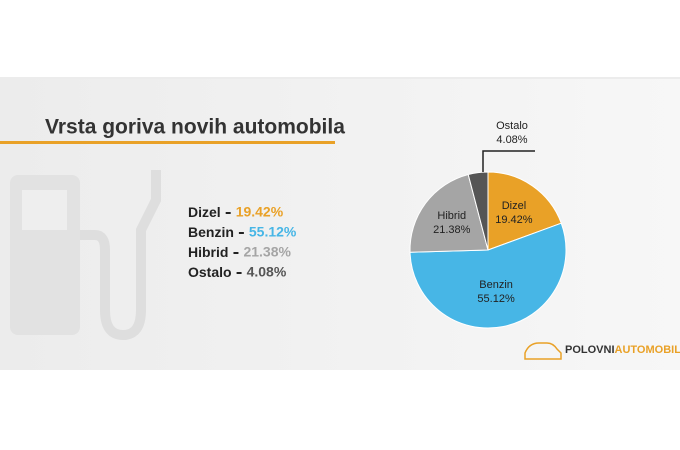 This screenshot has width=680, height=450. I want to click on legend-name: Ostalo, so click(210, 272).